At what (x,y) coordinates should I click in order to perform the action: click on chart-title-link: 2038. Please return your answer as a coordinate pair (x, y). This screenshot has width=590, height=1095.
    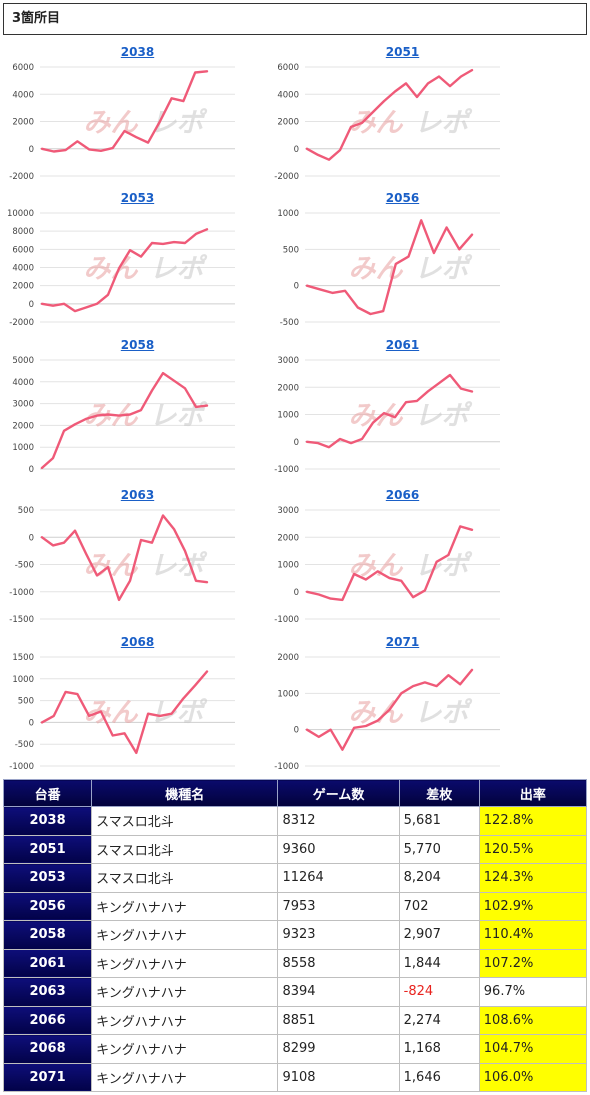
    Looking at the image, I should click on (137, 52).